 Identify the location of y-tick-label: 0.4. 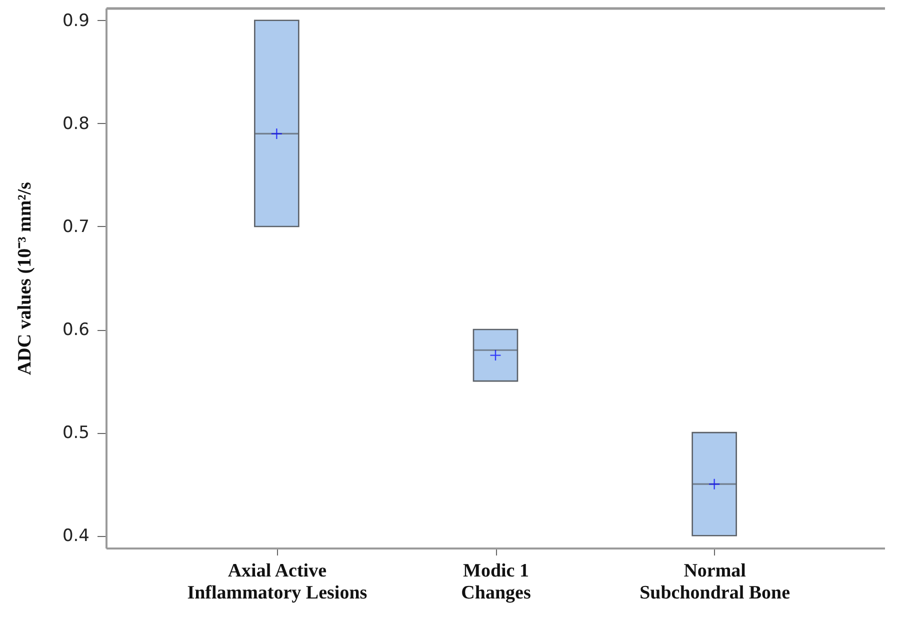
(76, 536).